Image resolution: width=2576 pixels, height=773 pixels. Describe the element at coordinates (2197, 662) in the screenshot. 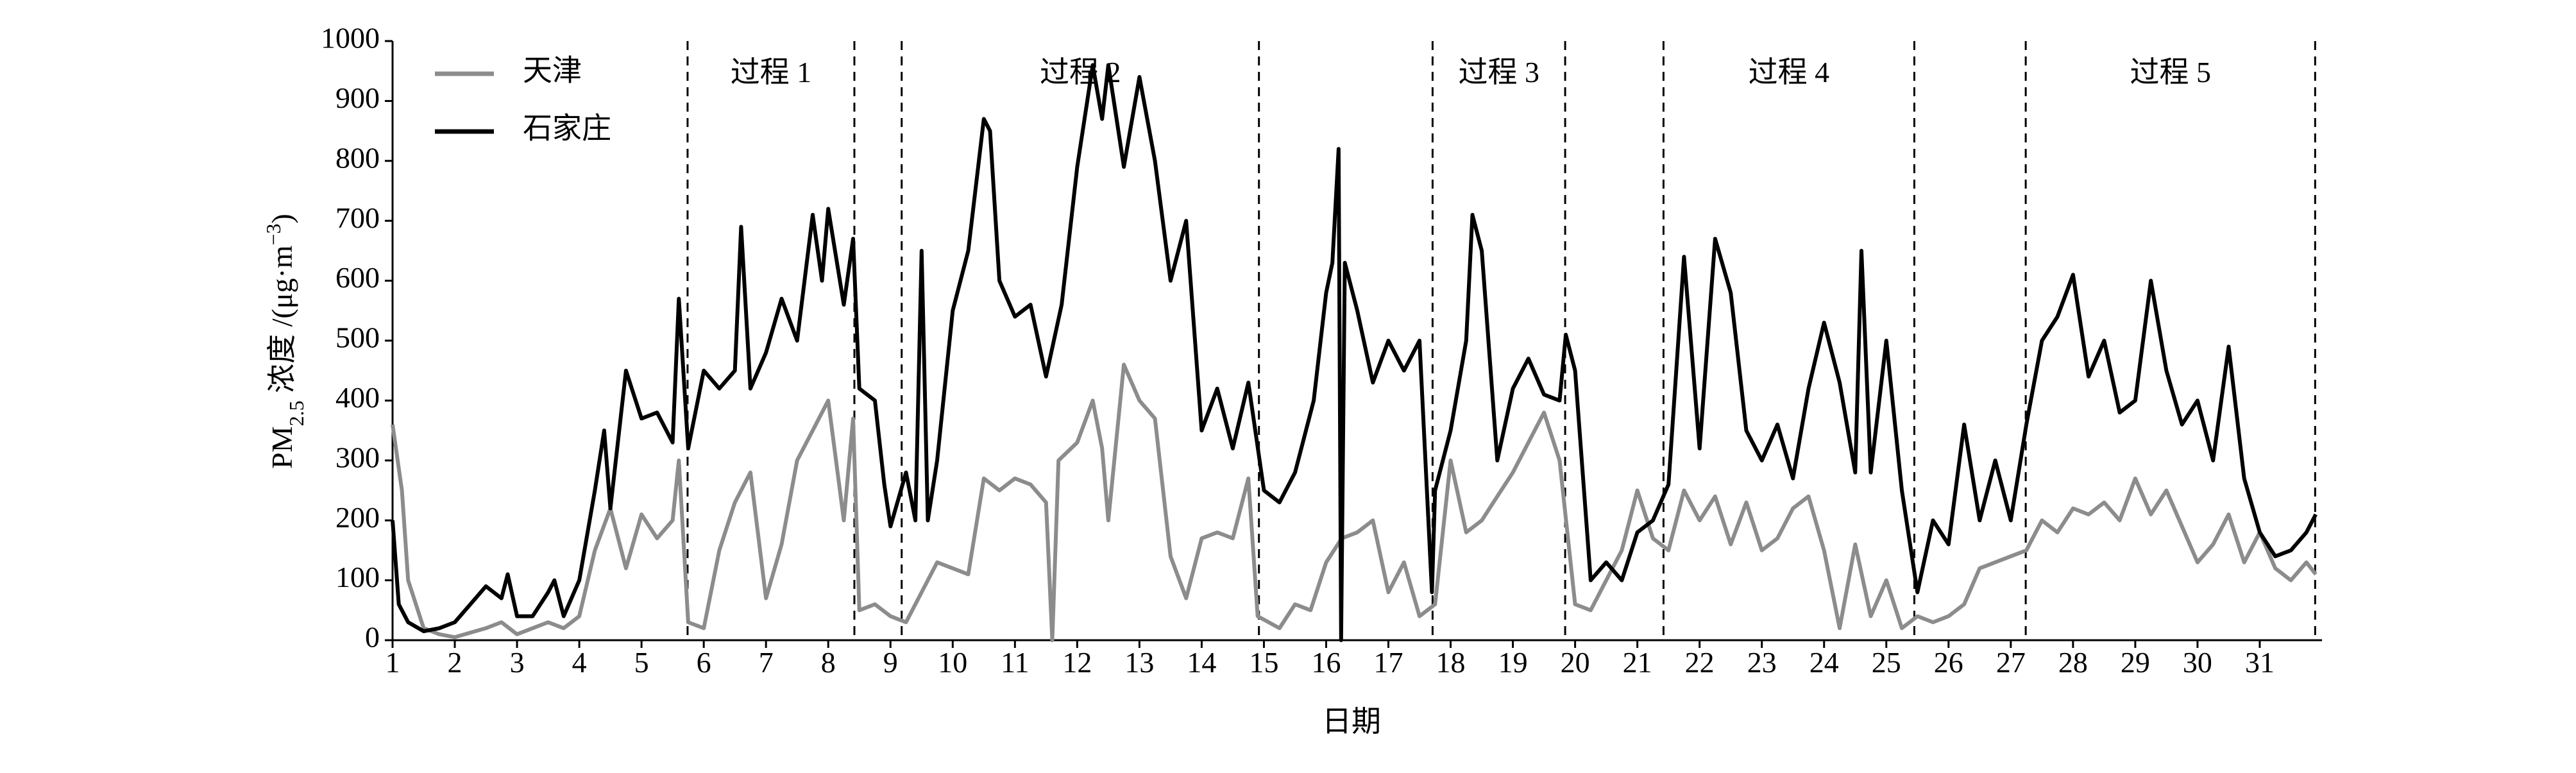

I see `x-tick-label: 30` at that location.